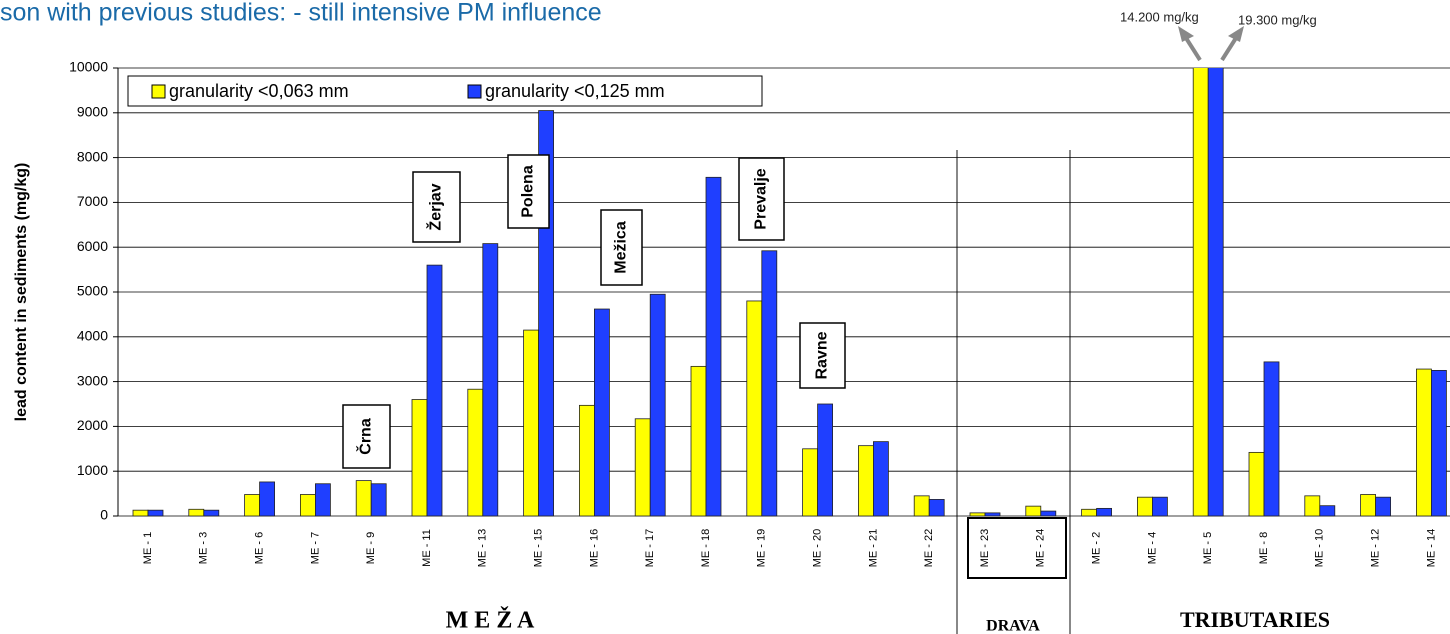  What do you see at coordinates (148, 548) in the screenshot?
I see `x-tick-label: ME - 1` at bounding box center [148, 548].